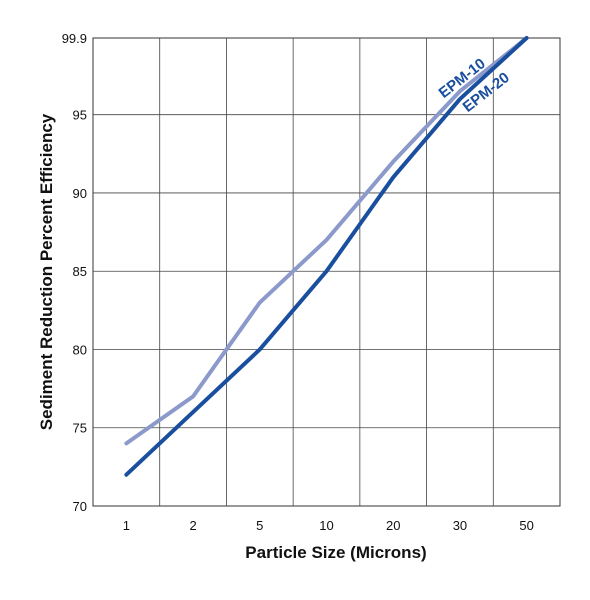  Describe the element at coordinates (192, 525) in the screenshot. I see `x-tick-label: 2` at that location.